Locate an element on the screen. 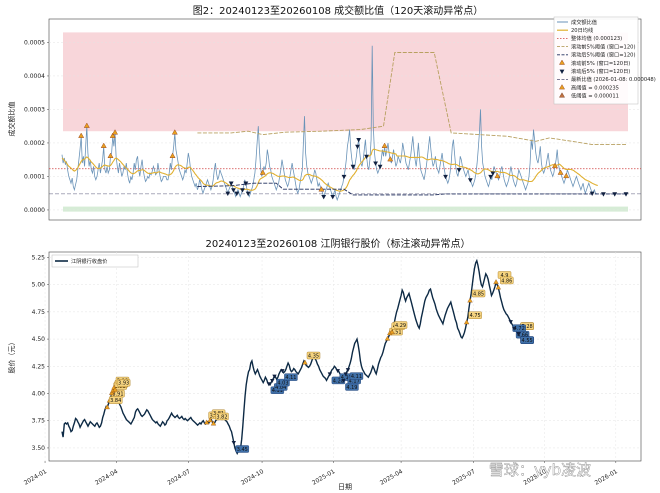 The height and width of the screenshot is (493, 660). price-x-axis-label: 日期 is located at coordinates (345, 487).